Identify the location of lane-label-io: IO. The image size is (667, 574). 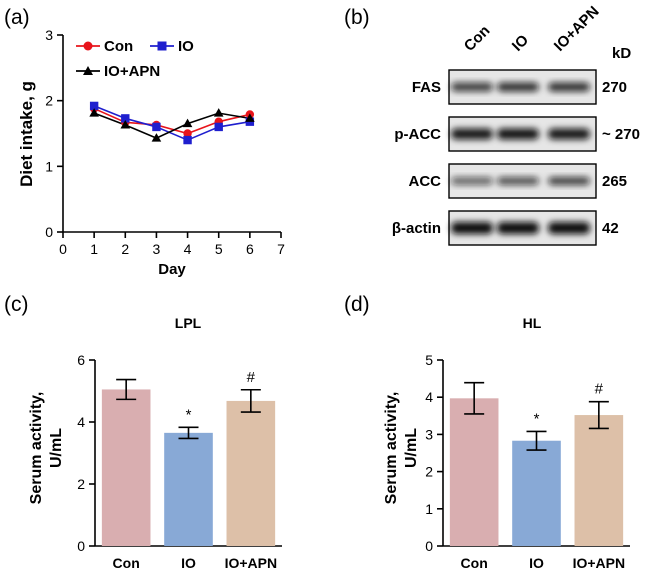
(520, 42).